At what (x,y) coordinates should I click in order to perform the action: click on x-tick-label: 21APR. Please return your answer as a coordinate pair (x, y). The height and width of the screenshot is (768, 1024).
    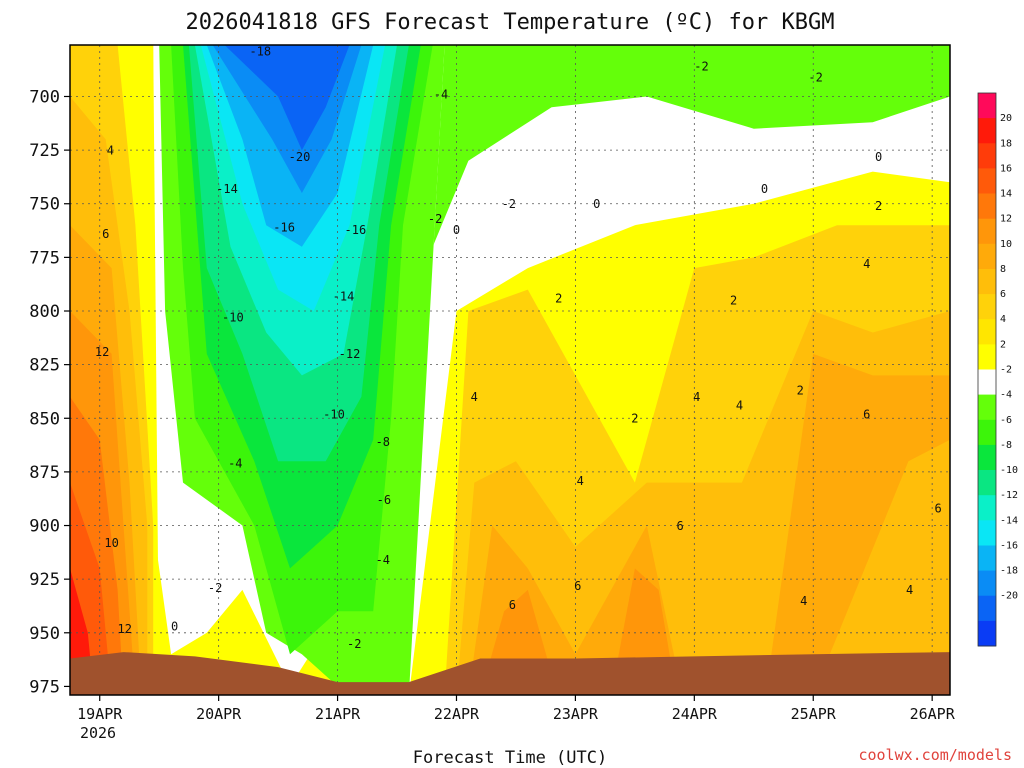
    Looking at the image, I should click on (338, 714).